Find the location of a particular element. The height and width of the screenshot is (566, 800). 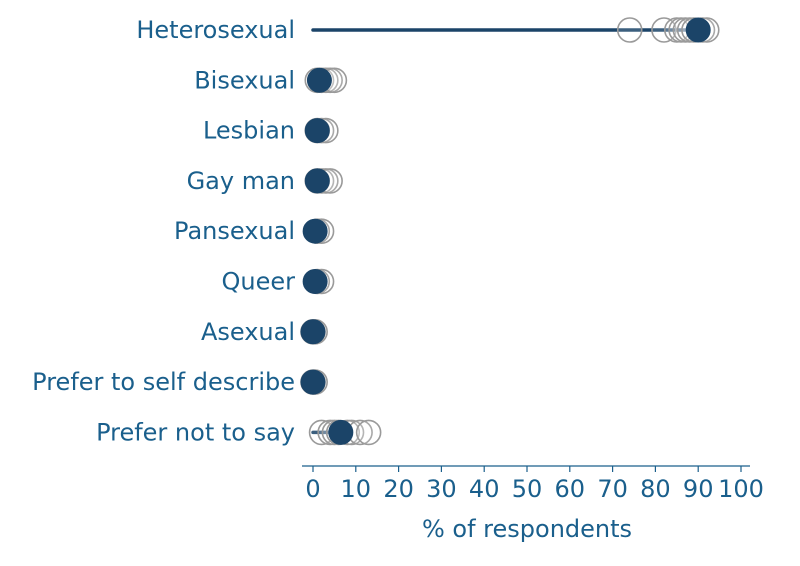

category-label: Bisexual is located at coordinates (244, 80).